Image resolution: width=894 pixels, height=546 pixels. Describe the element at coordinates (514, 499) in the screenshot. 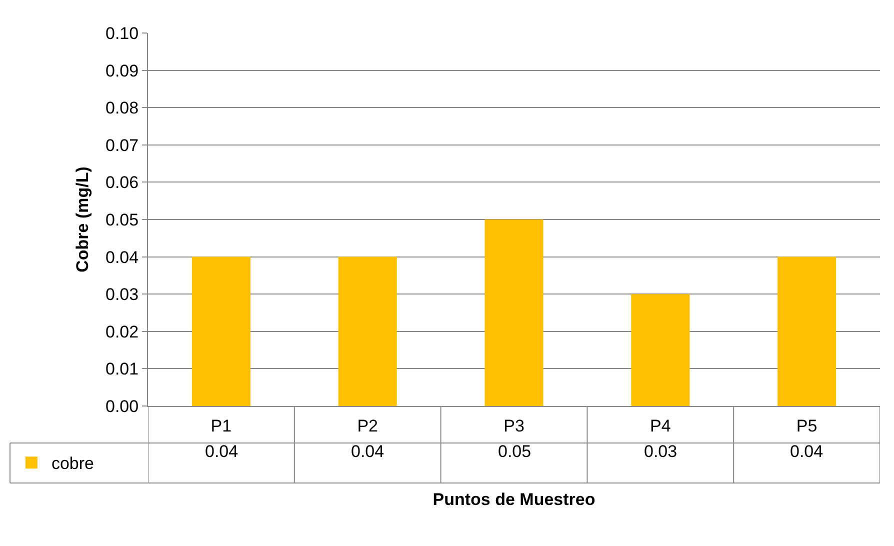

I see `x-axis-title: Puntos de Muestreo` at that location.